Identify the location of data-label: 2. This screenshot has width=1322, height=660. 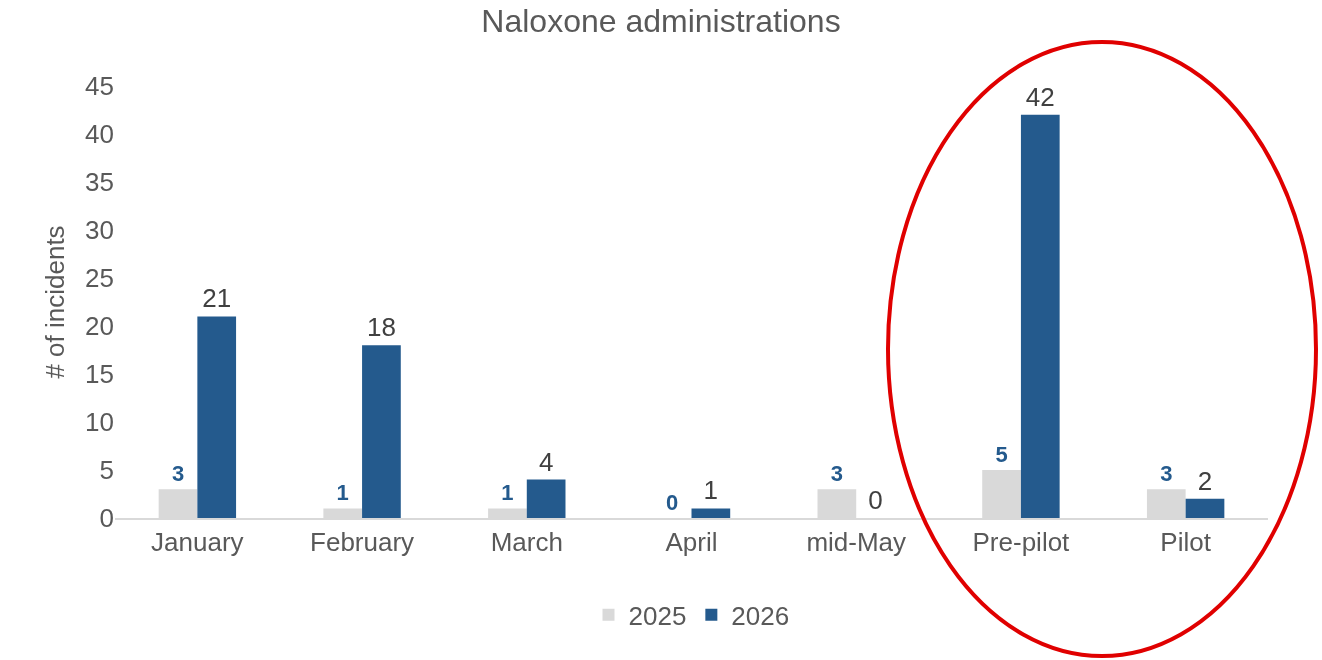
(1205, 480).